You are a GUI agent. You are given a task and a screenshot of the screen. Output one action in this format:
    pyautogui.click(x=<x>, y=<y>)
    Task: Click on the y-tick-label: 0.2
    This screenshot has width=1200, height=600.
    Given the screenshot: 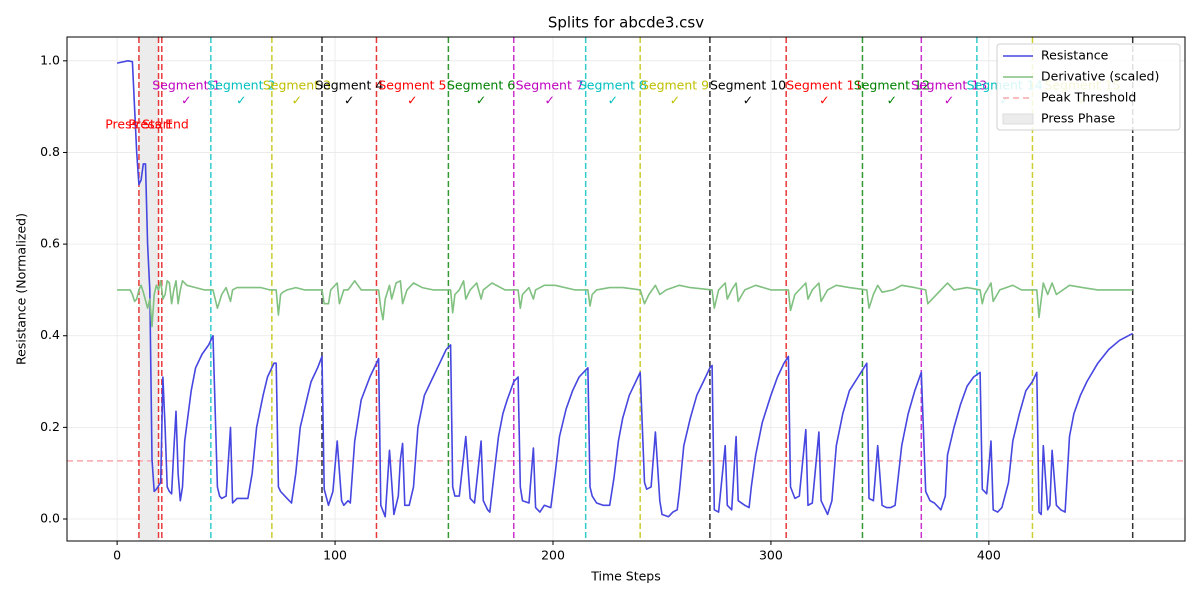 What is the action you would take?
    pyautogui.click(x=50, y=426)
    